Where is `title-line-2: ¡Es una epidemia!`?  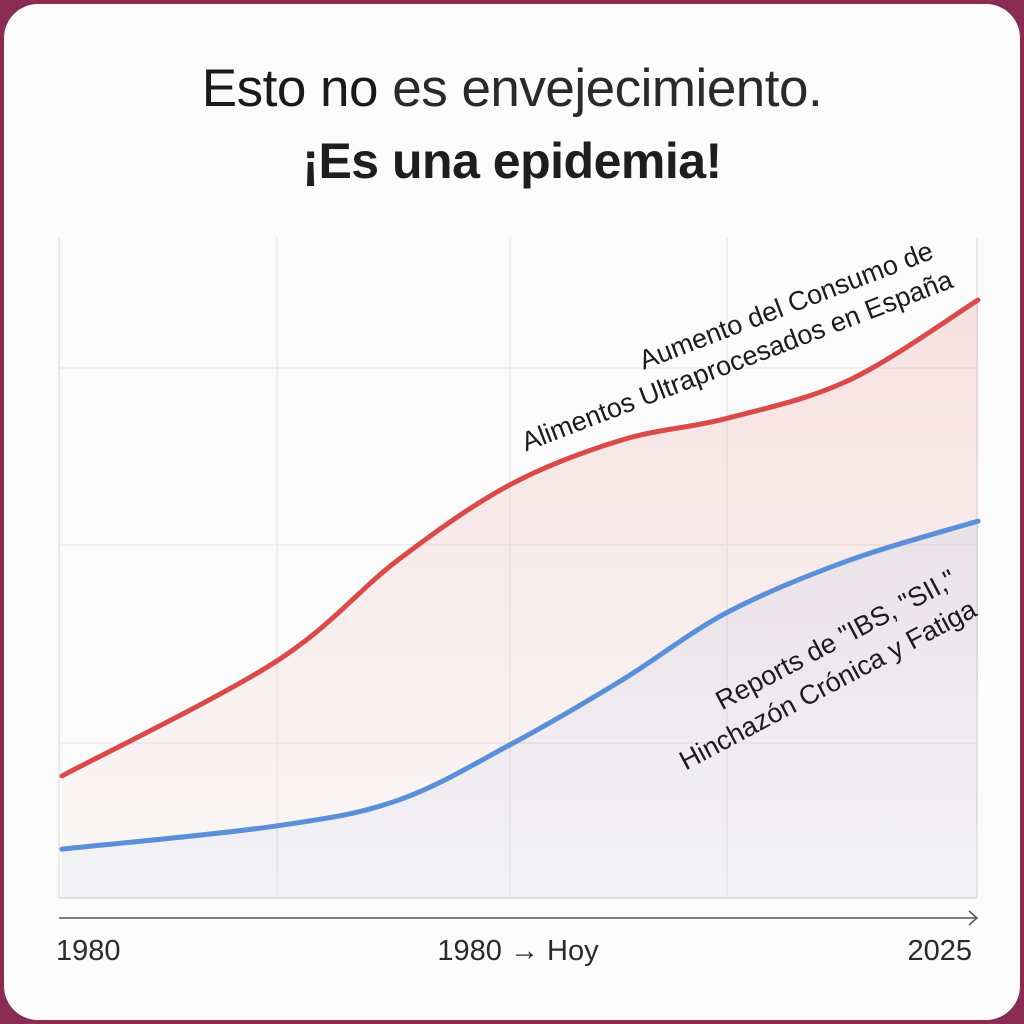
title-line-2: ¡Es una epidemia! is located at coordinates (512, 161).